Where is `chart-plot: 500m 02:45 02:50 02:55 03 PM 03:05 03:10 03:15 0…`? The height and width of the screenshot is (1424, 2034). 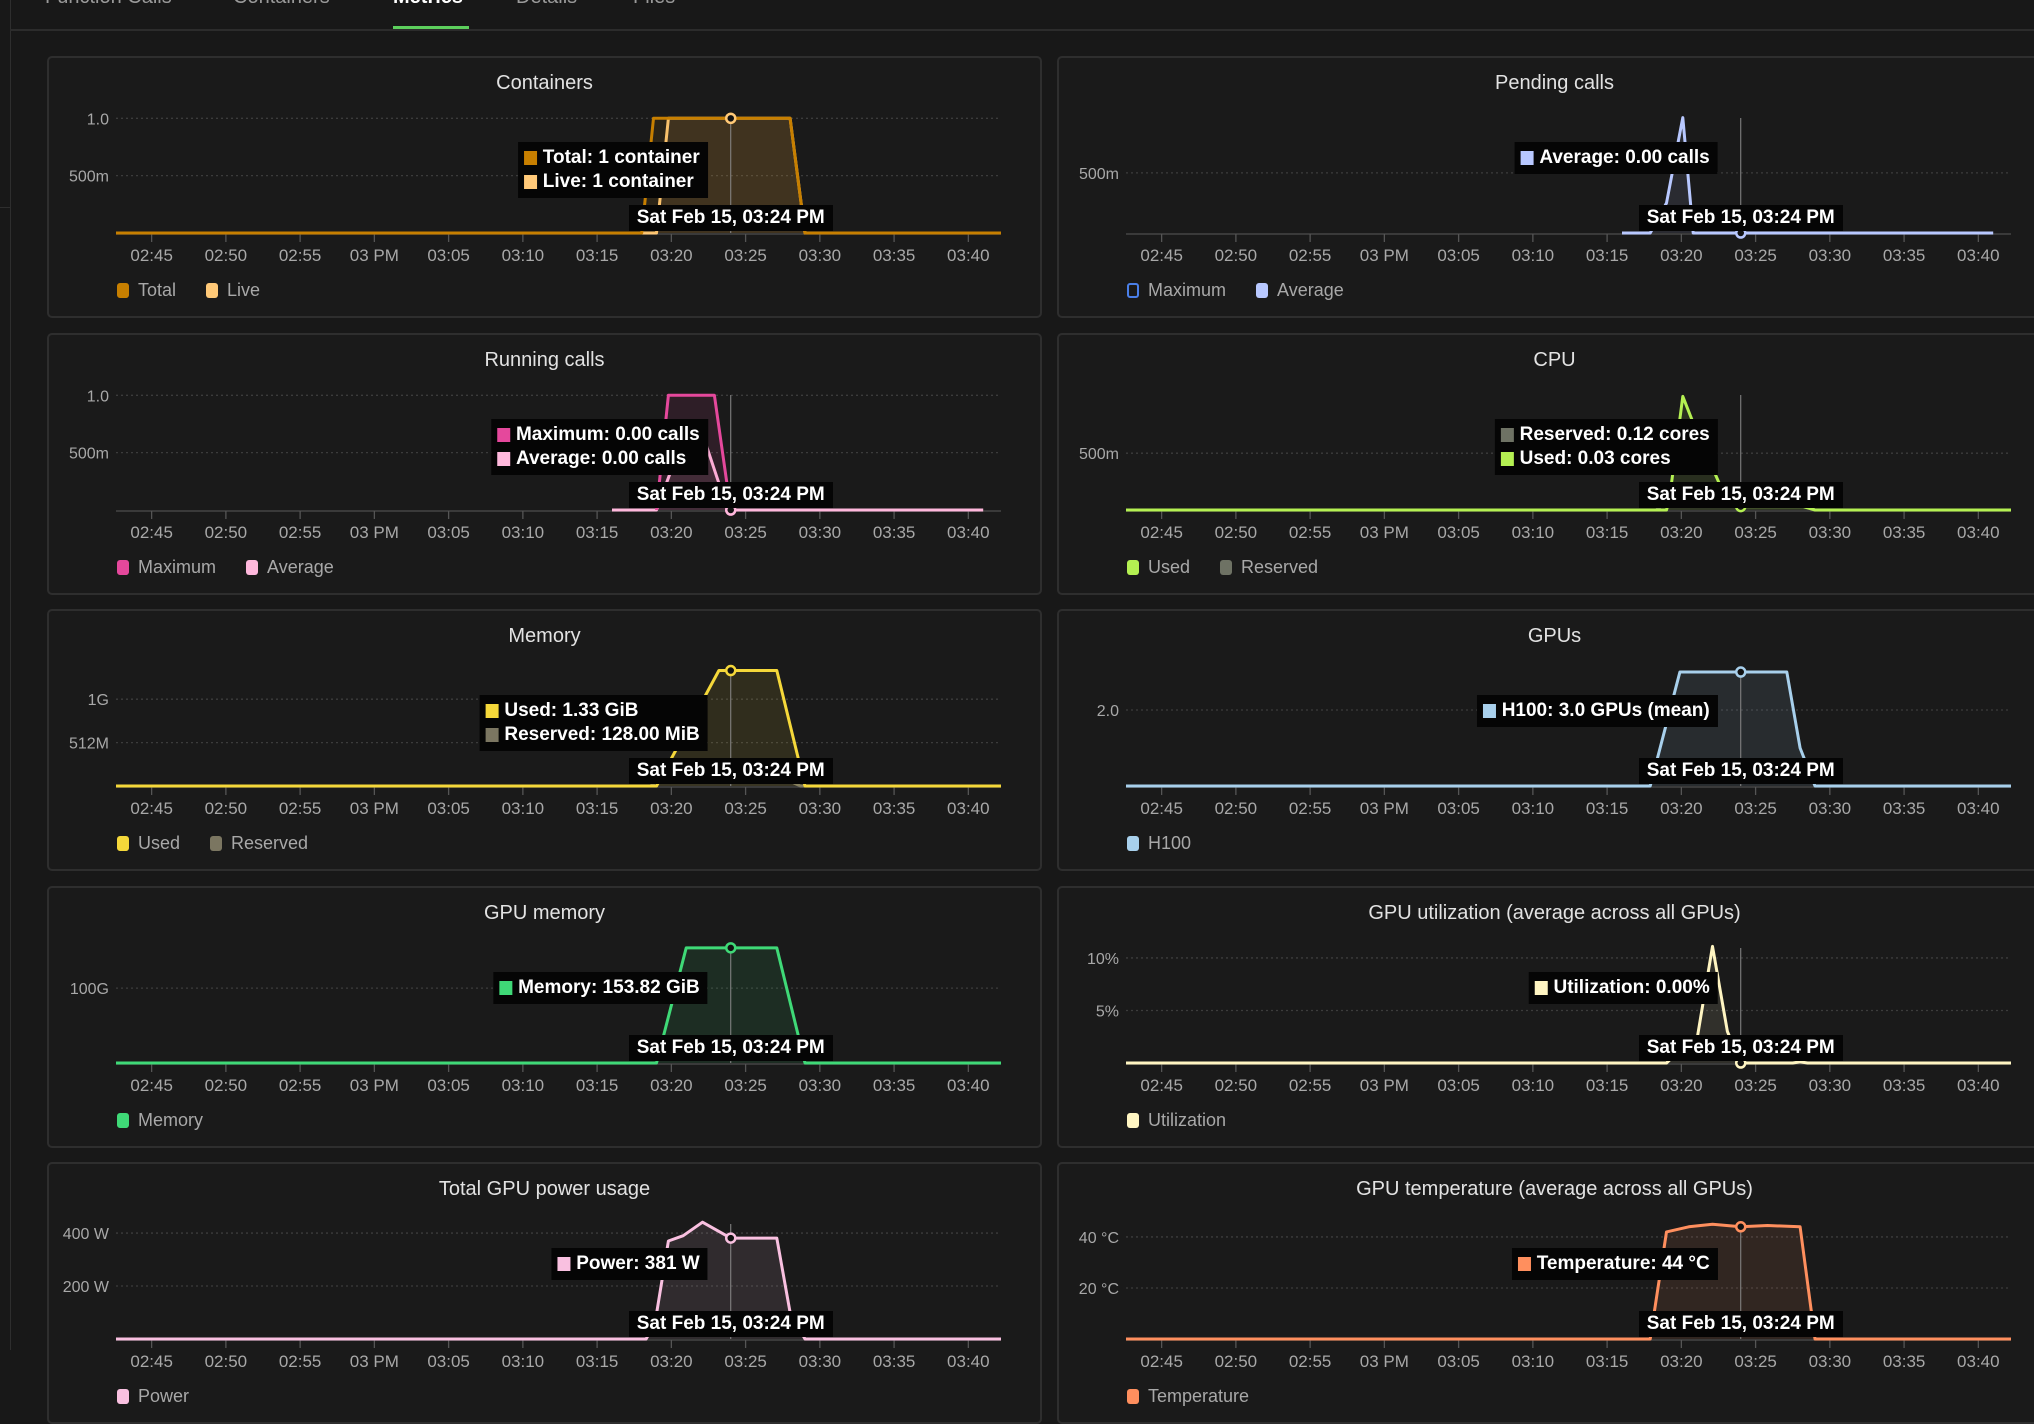 chart-plot: 500m 02:45 02:50 02:55 03 PM 03:05 03:10 03:15 0… is located at coordinates (1546, 188).